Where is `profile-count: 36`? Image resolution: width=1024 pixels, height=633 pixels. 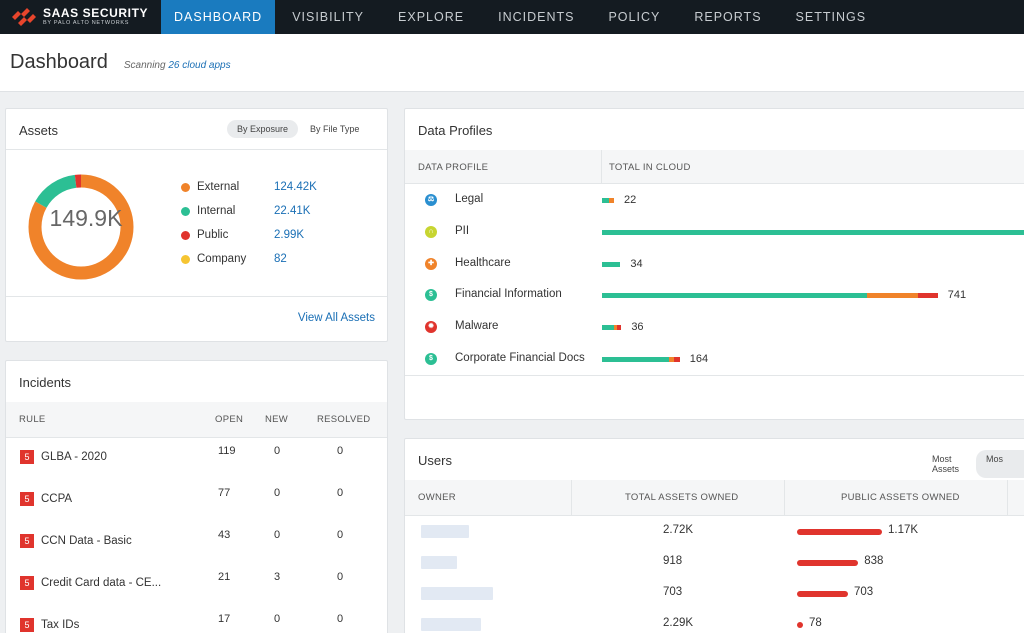 profile-count: 36 is located at coordinates (637, 327).